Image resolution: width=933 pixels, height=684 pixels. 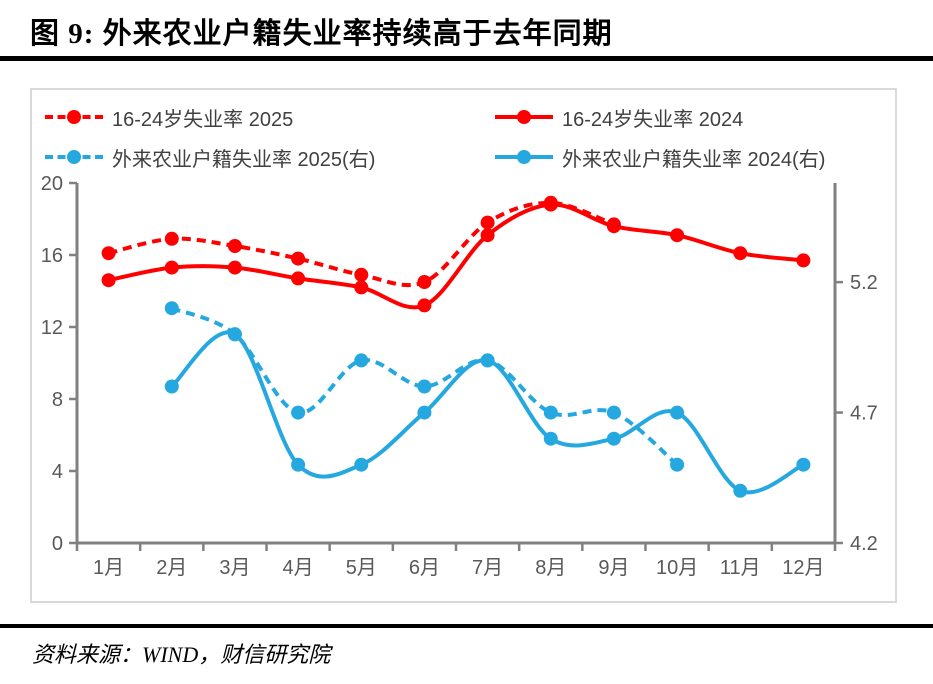 I want to click on title-divider, so click(x=466, y=58).